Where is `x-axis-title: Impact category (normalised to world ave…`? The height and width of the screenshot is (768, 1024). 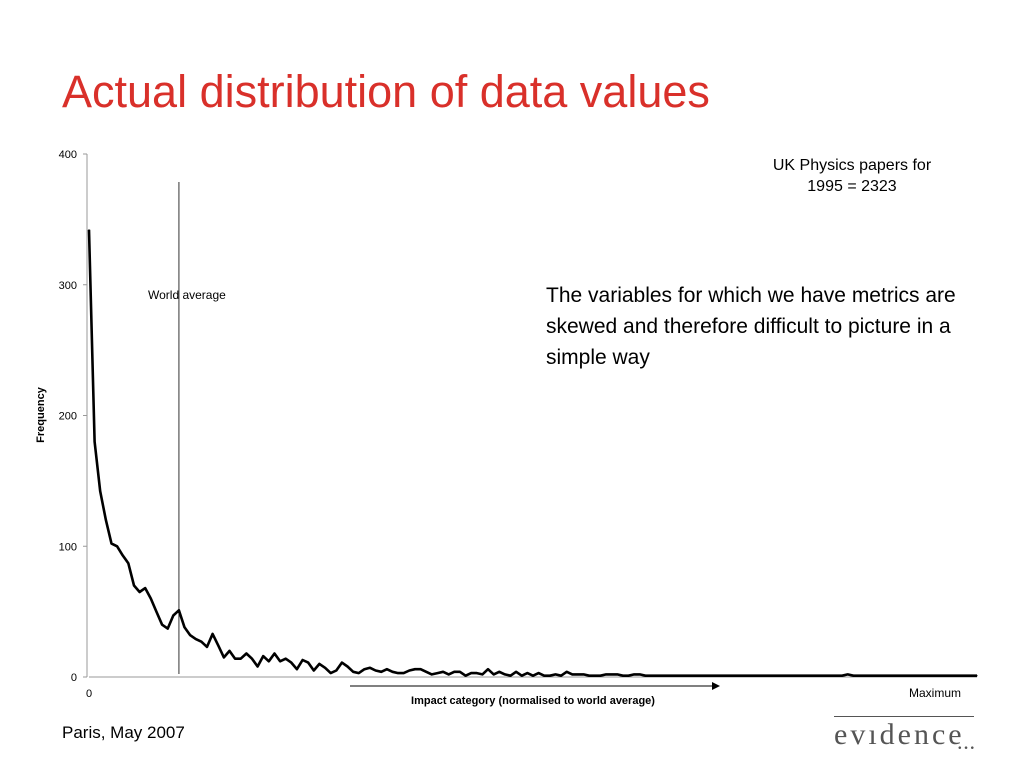
x-axis-title: Impact category (normalised to world ave… is located at coordinates (533, 701).